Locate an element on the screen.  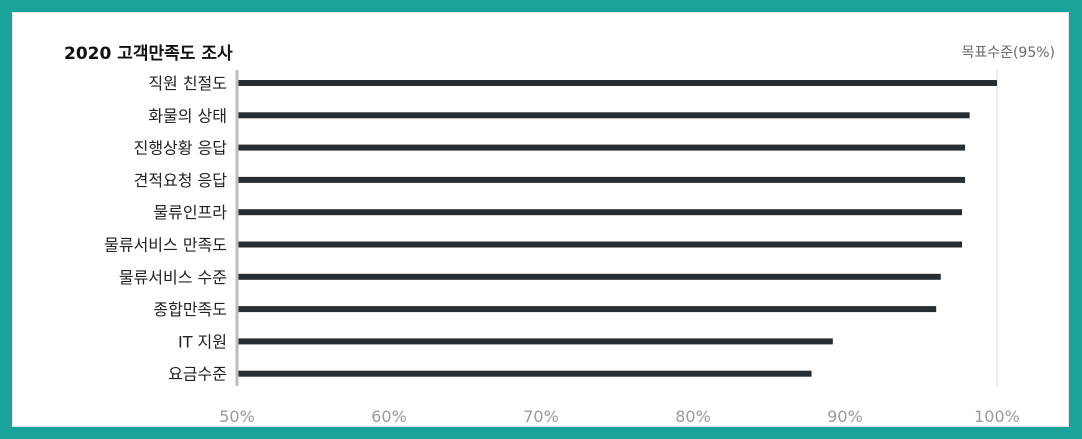
x-tick-label: 90% is located at coordinates (845, 416).